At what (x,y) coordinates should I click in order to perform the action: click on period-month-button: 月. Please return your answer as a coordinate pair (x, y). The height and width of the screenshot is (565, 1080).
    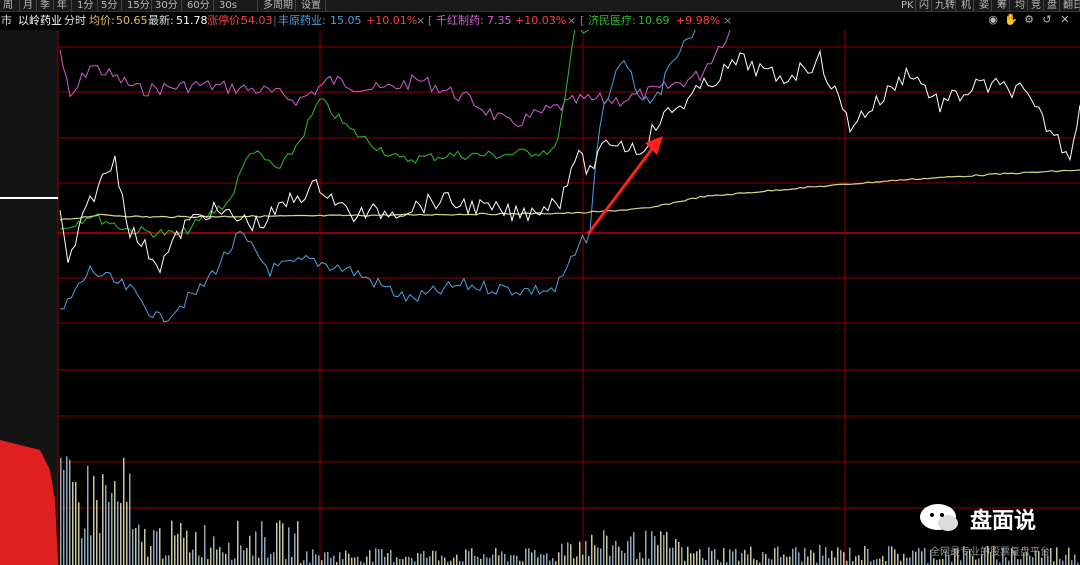
    Looking at the image, I should click on (28, 5).